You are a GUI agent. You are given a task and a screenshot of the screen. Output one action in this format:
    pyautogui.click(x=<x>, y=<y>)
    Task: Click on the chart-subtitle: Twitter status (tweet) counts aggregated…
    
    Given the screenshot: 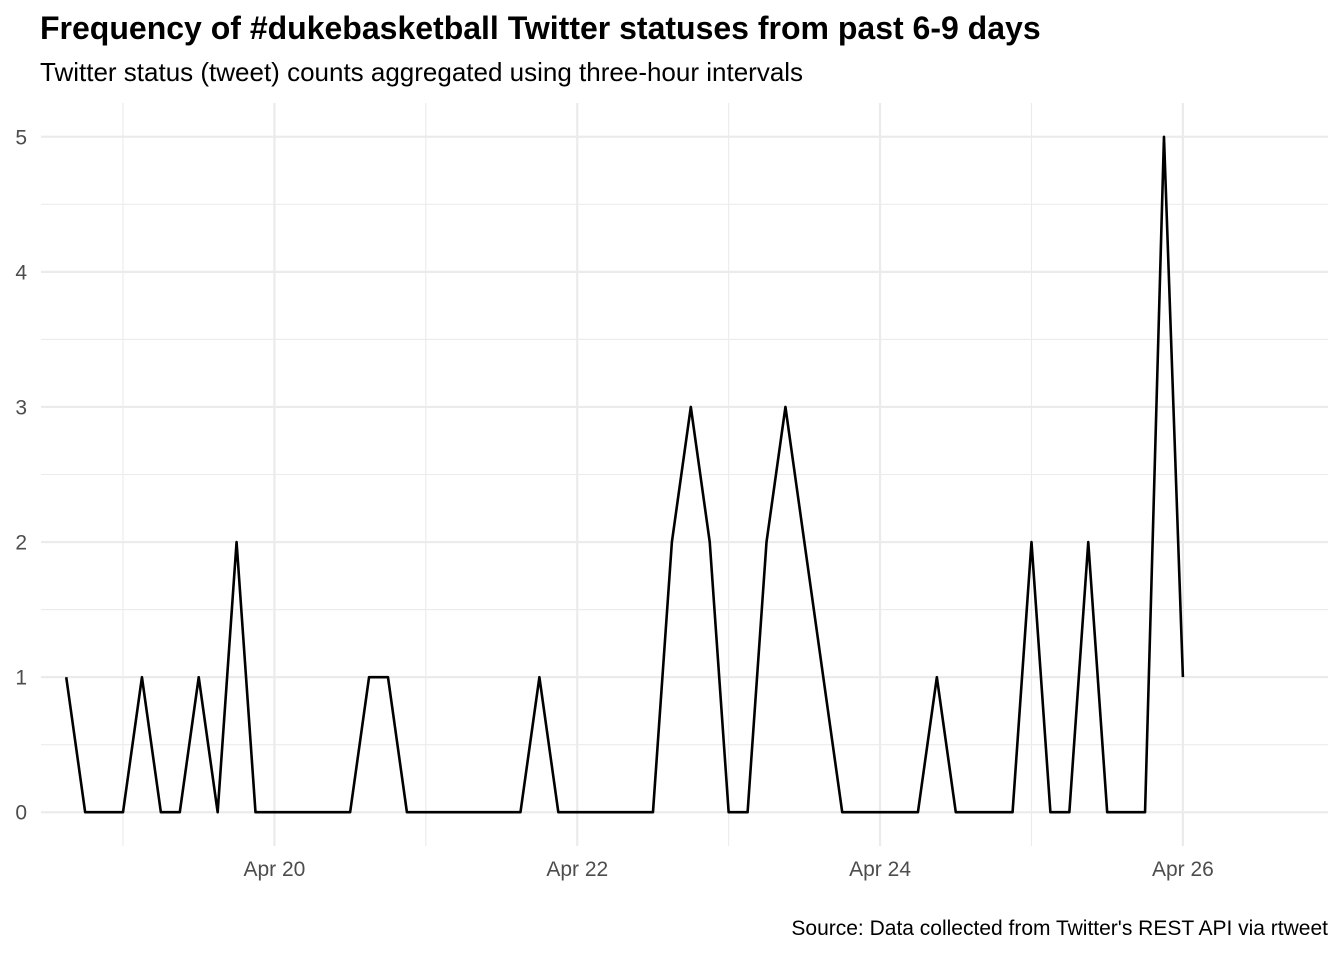 What is the action you would take?
    pyautogui.click(x=422, y=72)
    